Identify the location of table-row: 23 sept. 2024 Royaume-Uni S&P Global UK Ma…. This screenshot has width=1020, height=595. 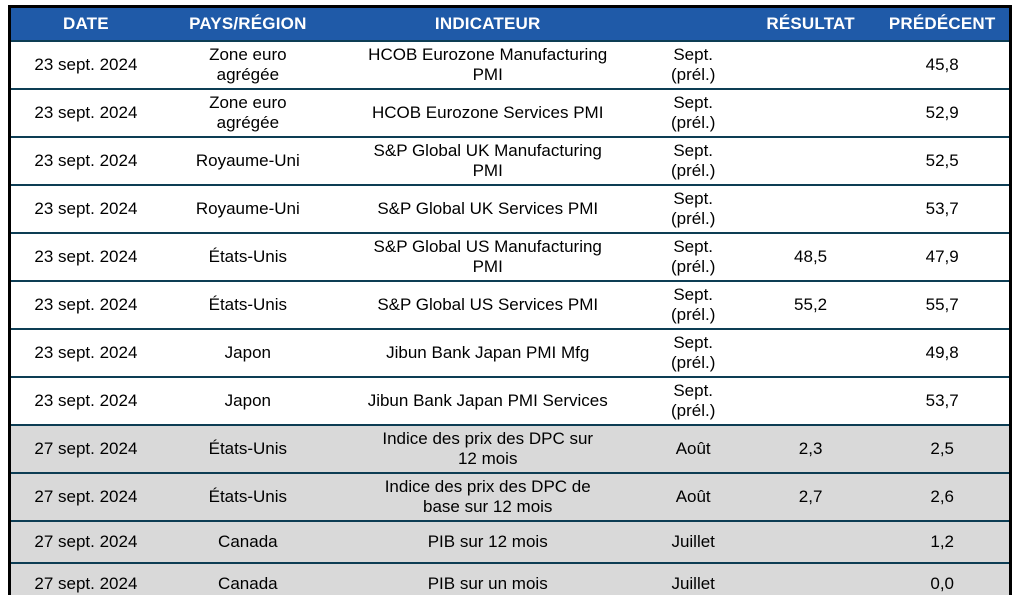
(510, 160).